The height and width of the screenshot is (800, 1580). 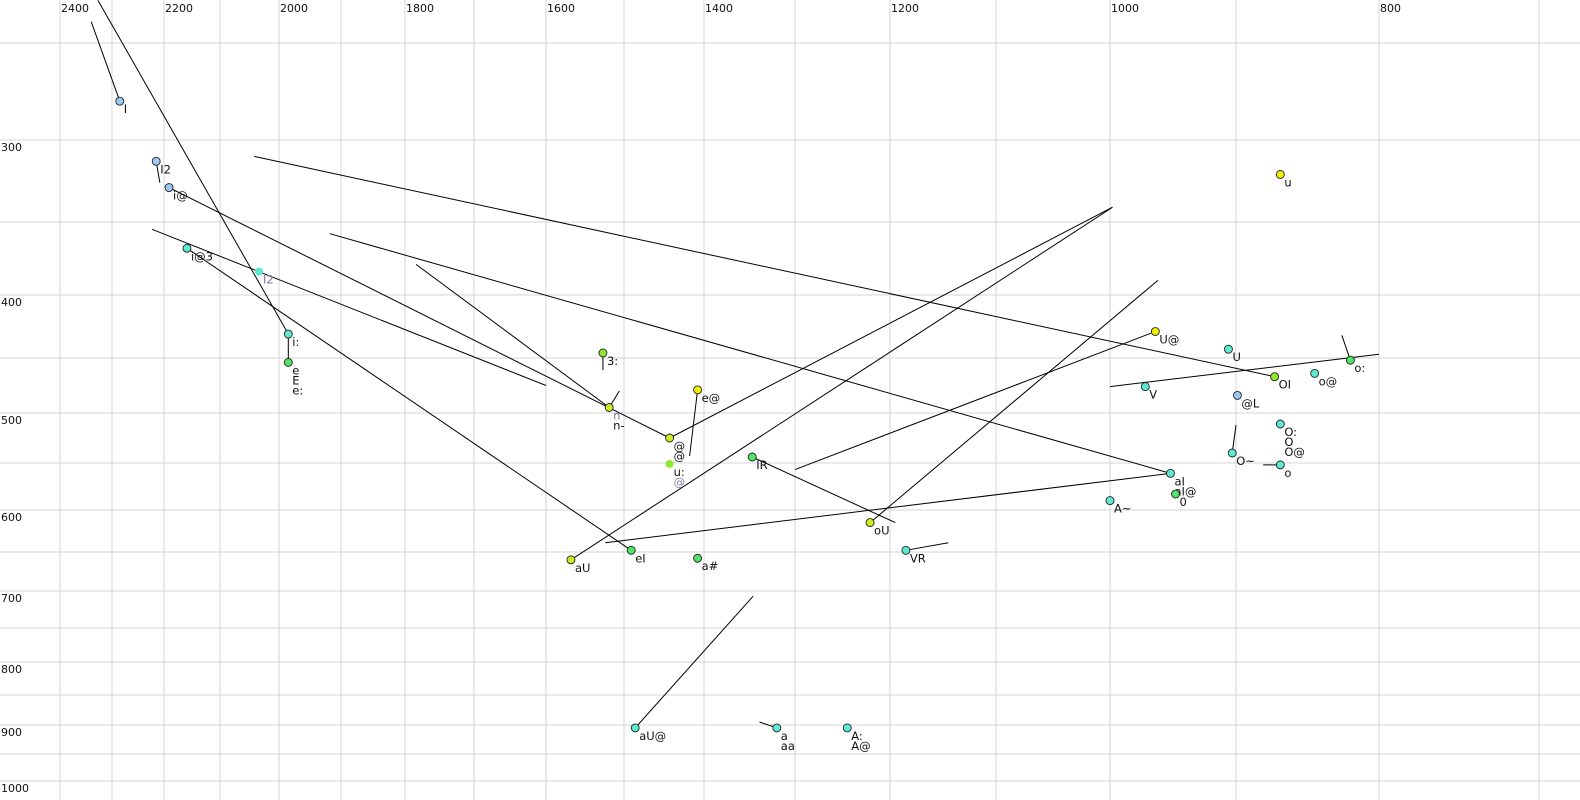 What do you see at coordinates (1250, 403) in the screenshot?
I see `point-label: @L` at bounding box center [1250, 403].